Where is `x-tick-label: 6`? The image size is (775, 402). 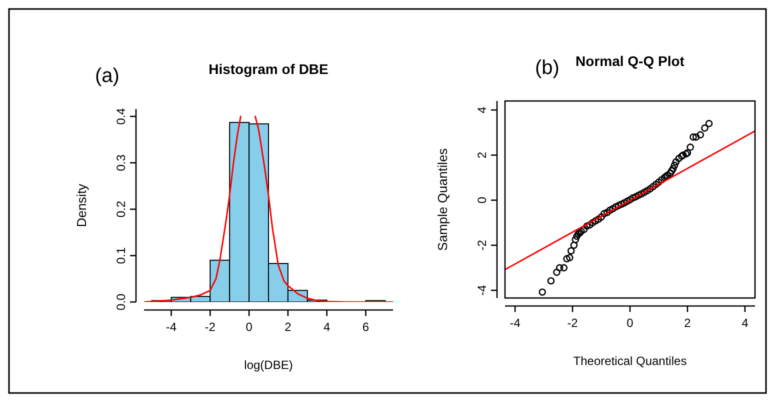 x-tick-label: 6 is located at coordinates (366, 327).